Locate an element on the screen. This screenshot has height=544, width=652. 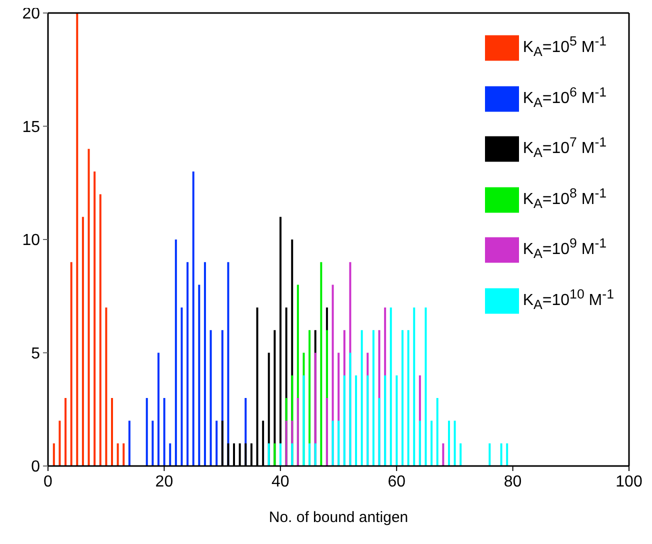
y-tick-label: 15 is located at coordinates (31, 127).